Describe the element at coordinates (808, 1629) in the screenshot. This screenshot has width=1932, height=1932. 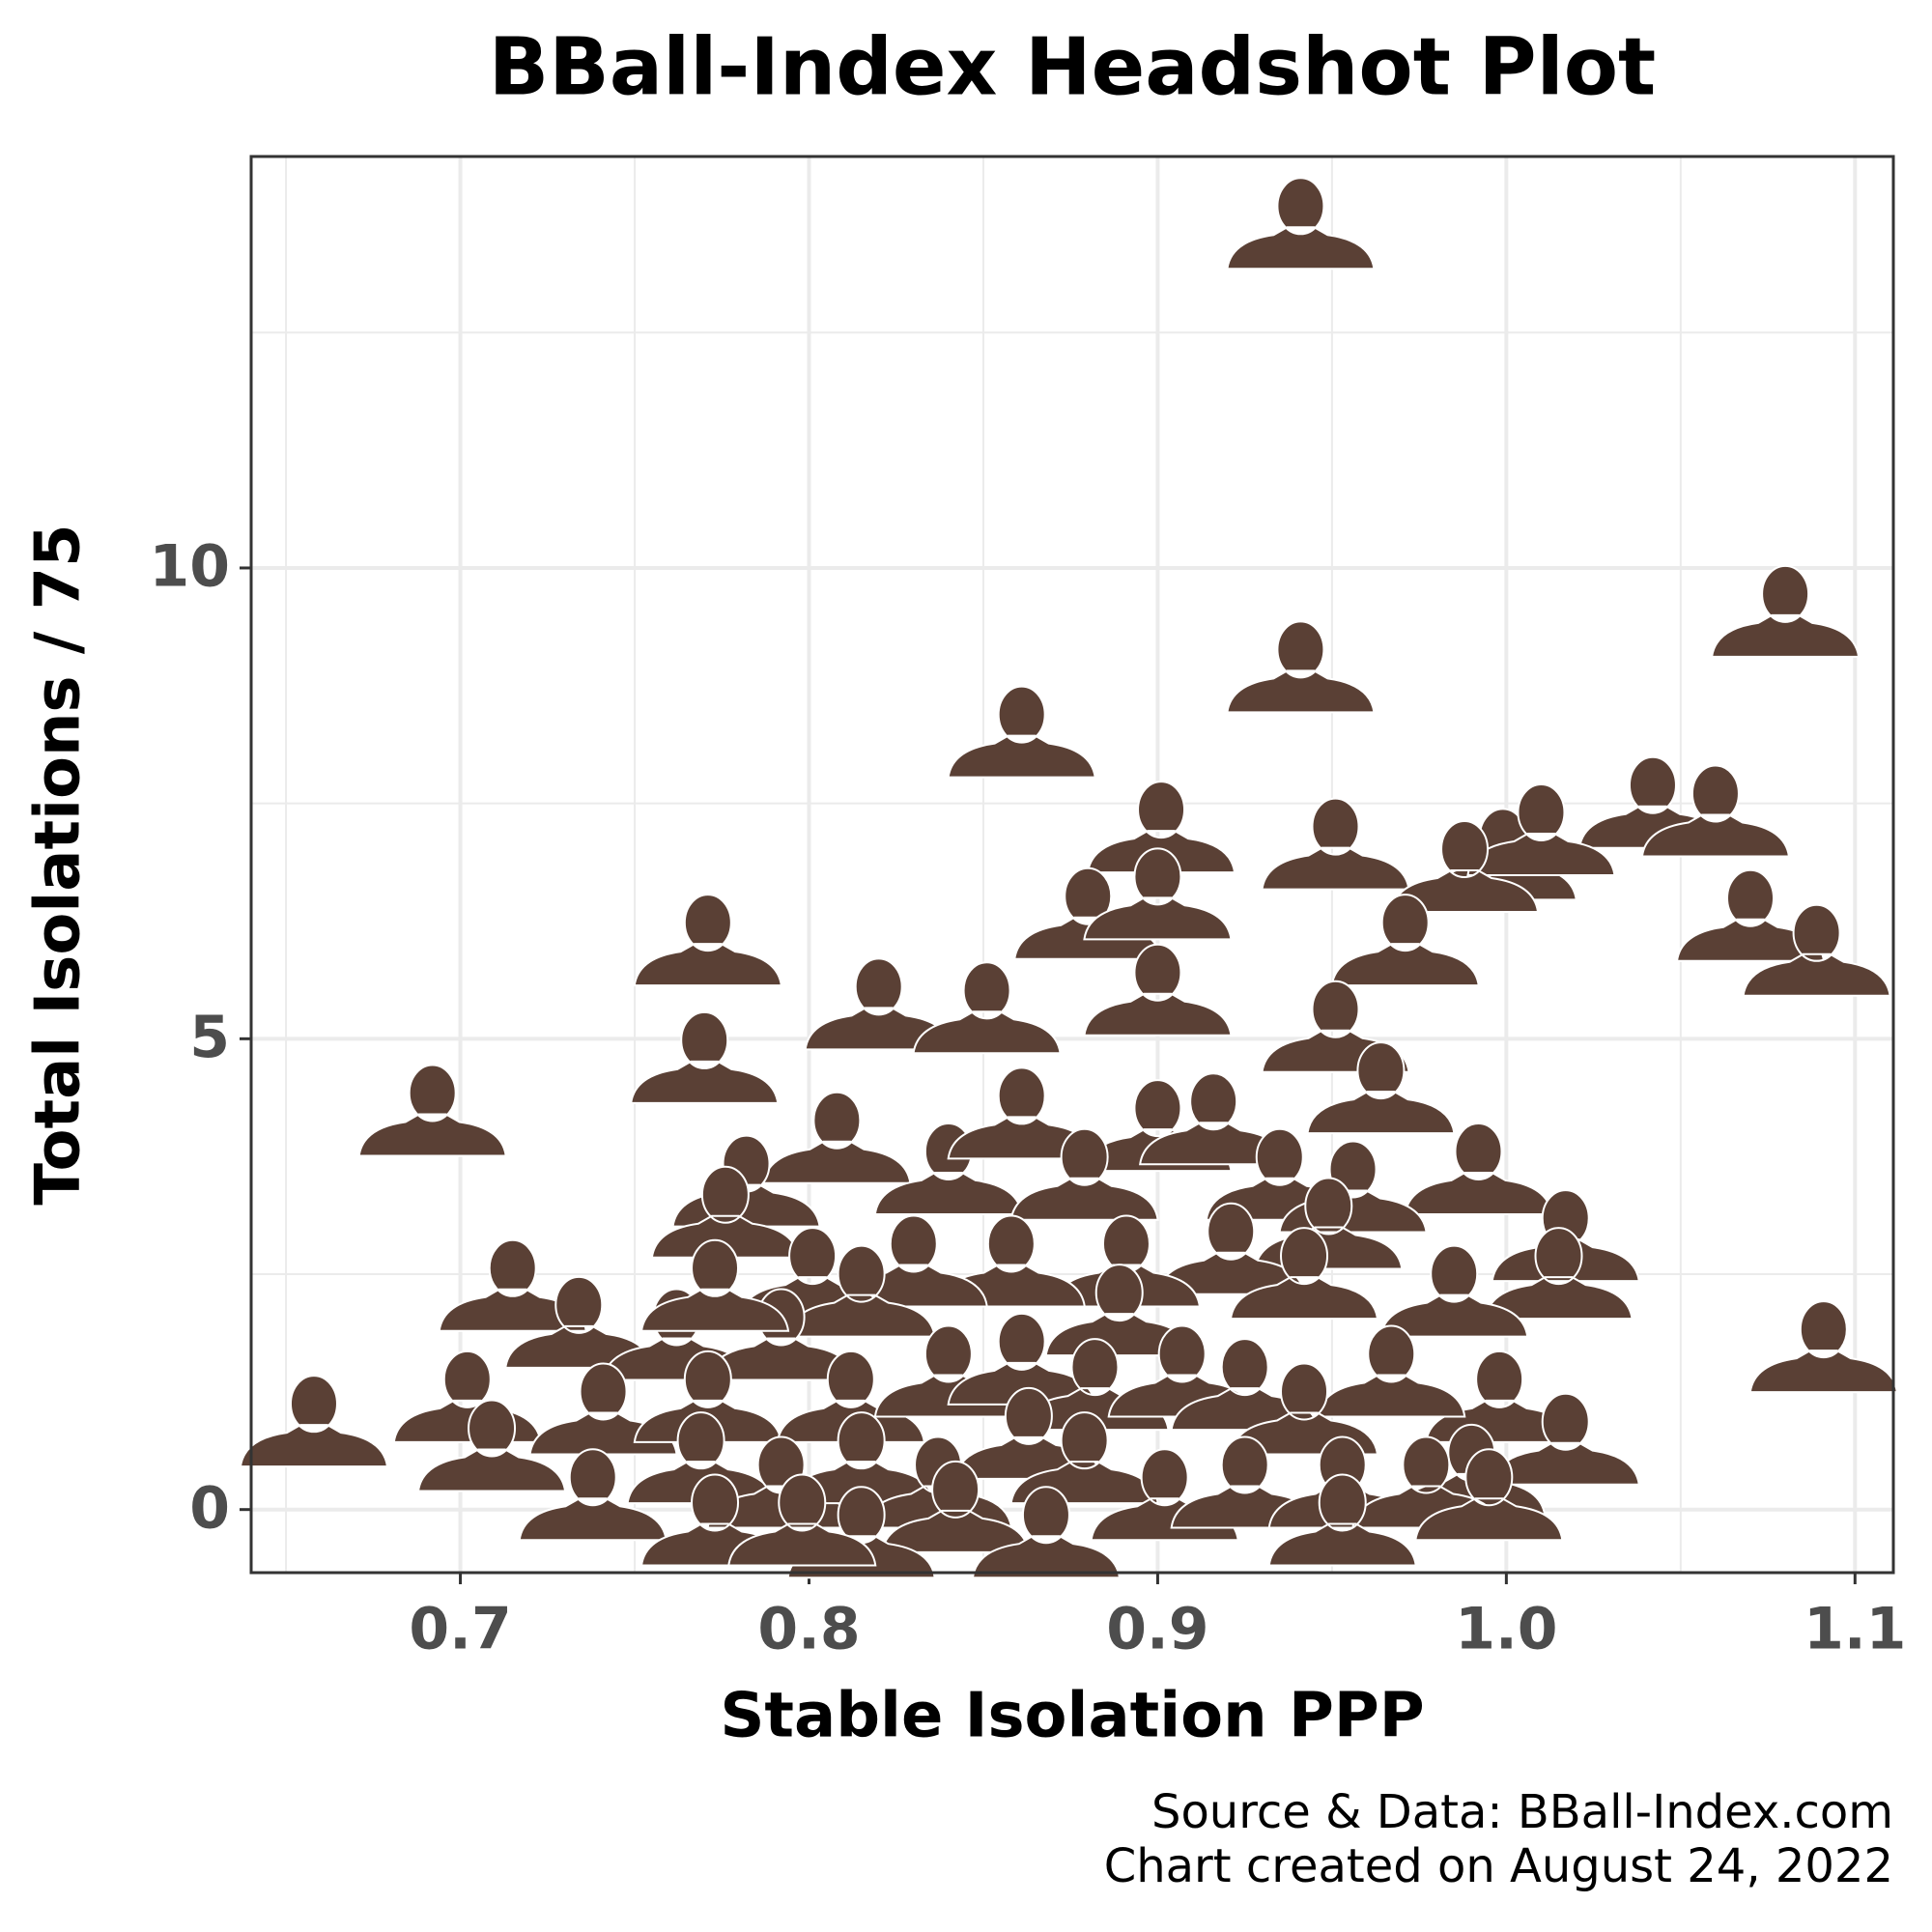
I see `x-tick-label: 0.8` at that location.